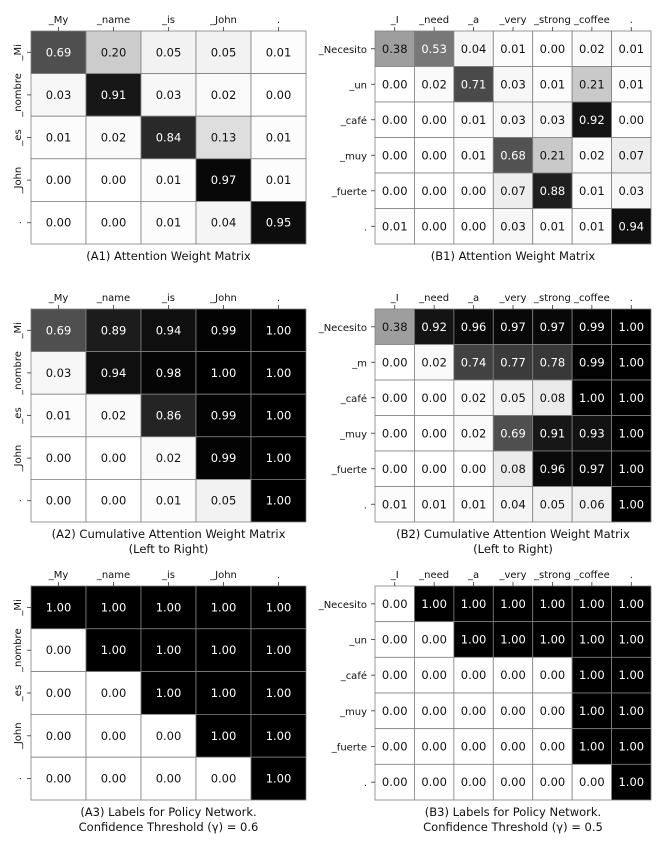  What do you see at coordinates (349, 192) in the screenshot?
I see `y-tick-label: _fuerte` at bounding box center [349, 192].